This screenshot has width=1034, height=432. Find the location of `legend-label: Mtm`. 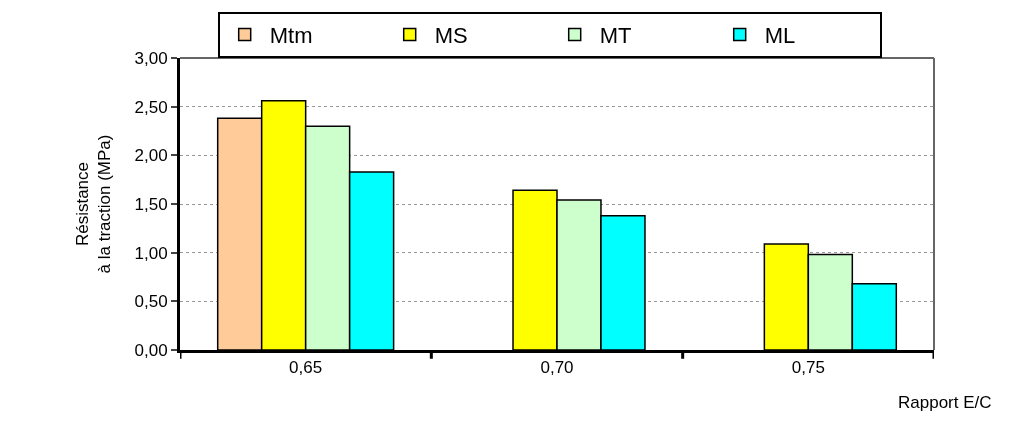

legend-label: Mtm is located at coordinates (291, 36).